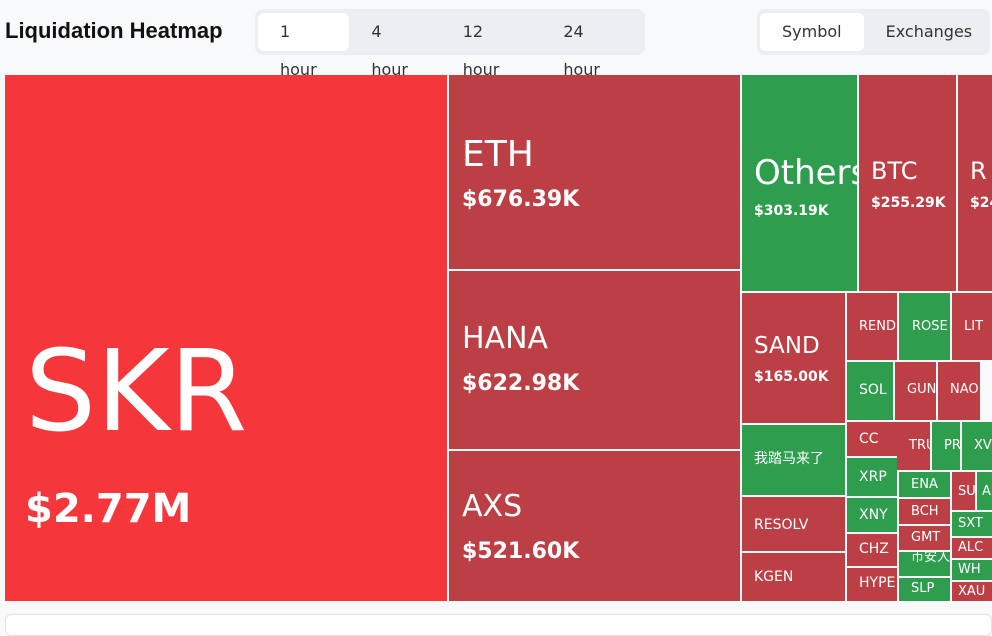  I want to click on heatmap-tile: A, so click(984, 491).